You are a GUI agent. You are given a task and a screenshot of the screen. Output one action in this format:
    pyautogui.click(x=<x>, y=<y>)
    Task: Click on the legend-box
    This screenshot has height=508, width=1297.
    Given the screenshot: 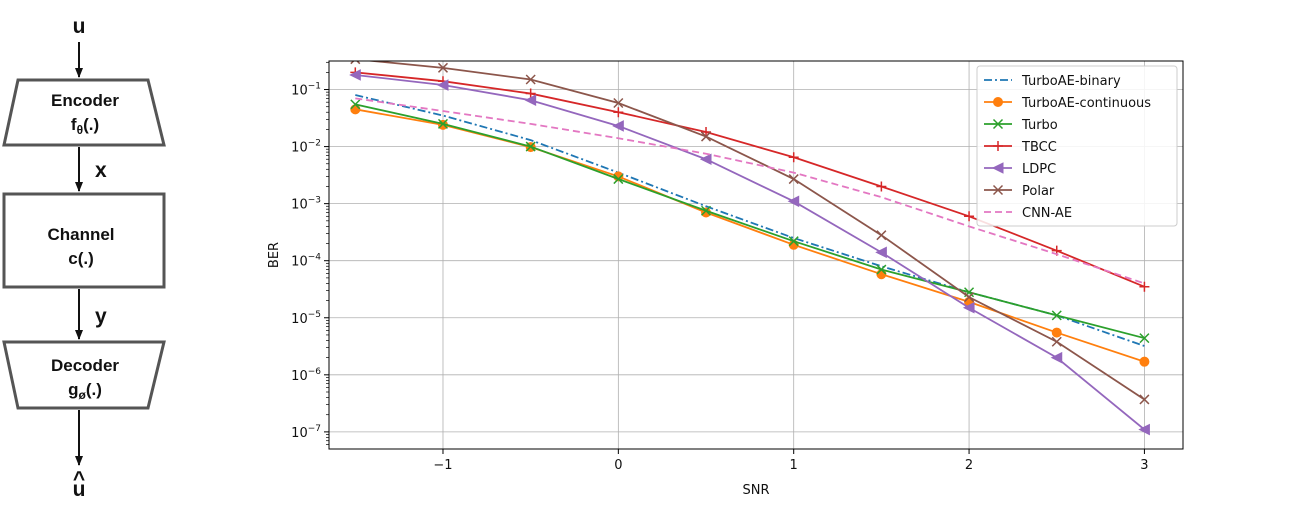 What is the action you would take?
    pyautogui.click(x=1077, y=146)
    